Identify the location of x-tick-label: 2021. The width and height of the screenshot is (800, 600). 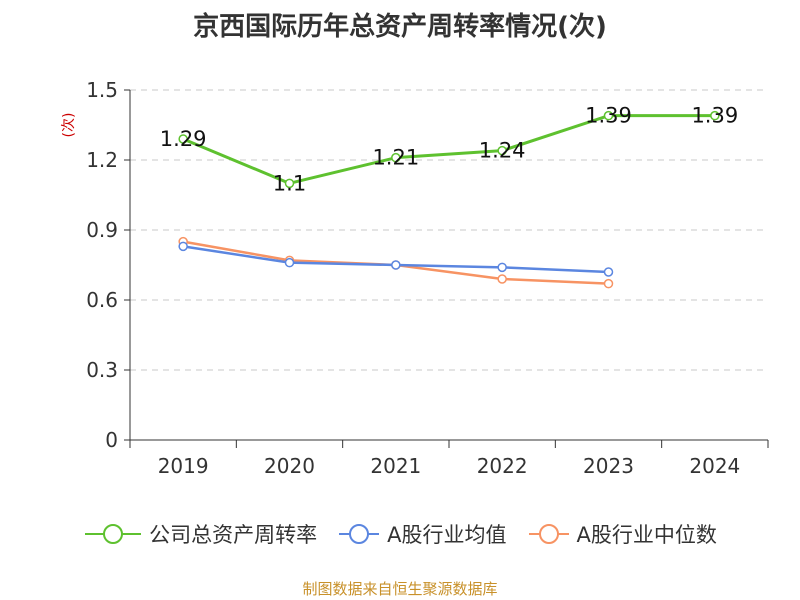
(395, 466).